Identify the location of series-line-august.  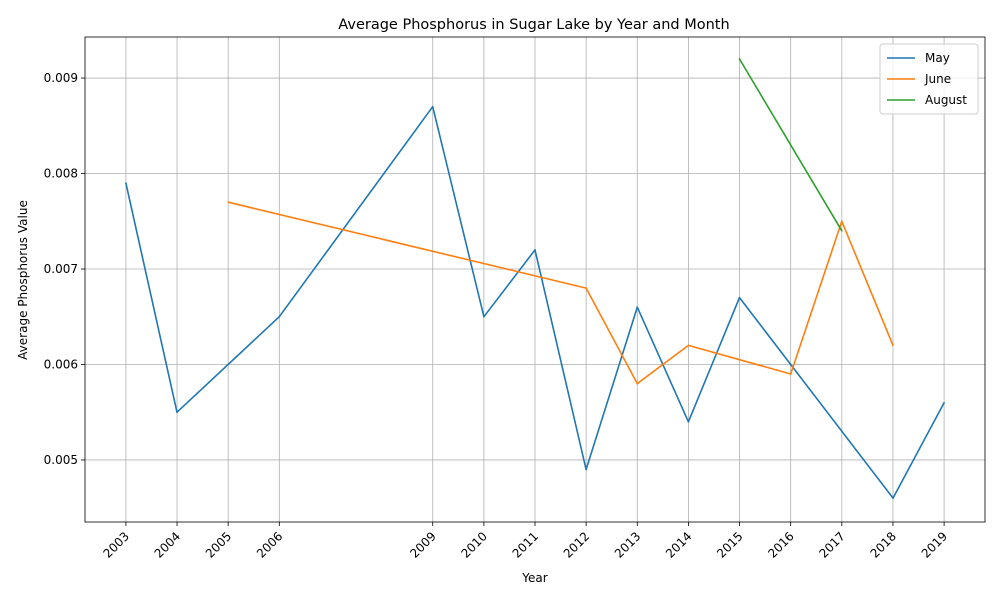
(790, 145).